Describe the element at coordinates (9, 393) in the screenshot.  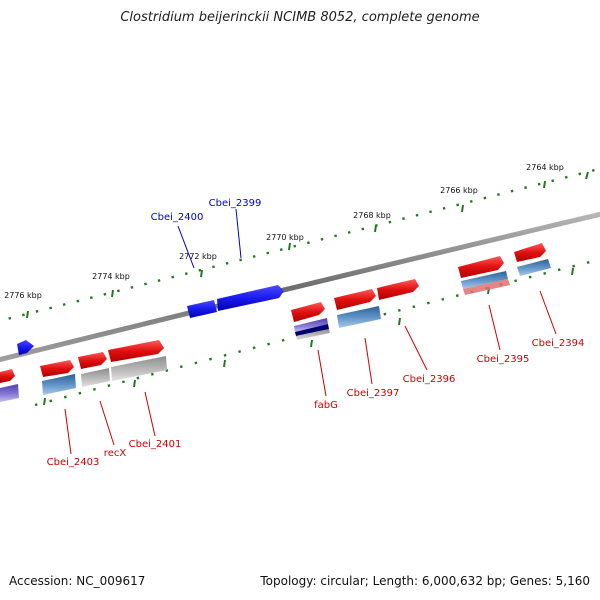
I see `hit-offscreen-left` at that location.